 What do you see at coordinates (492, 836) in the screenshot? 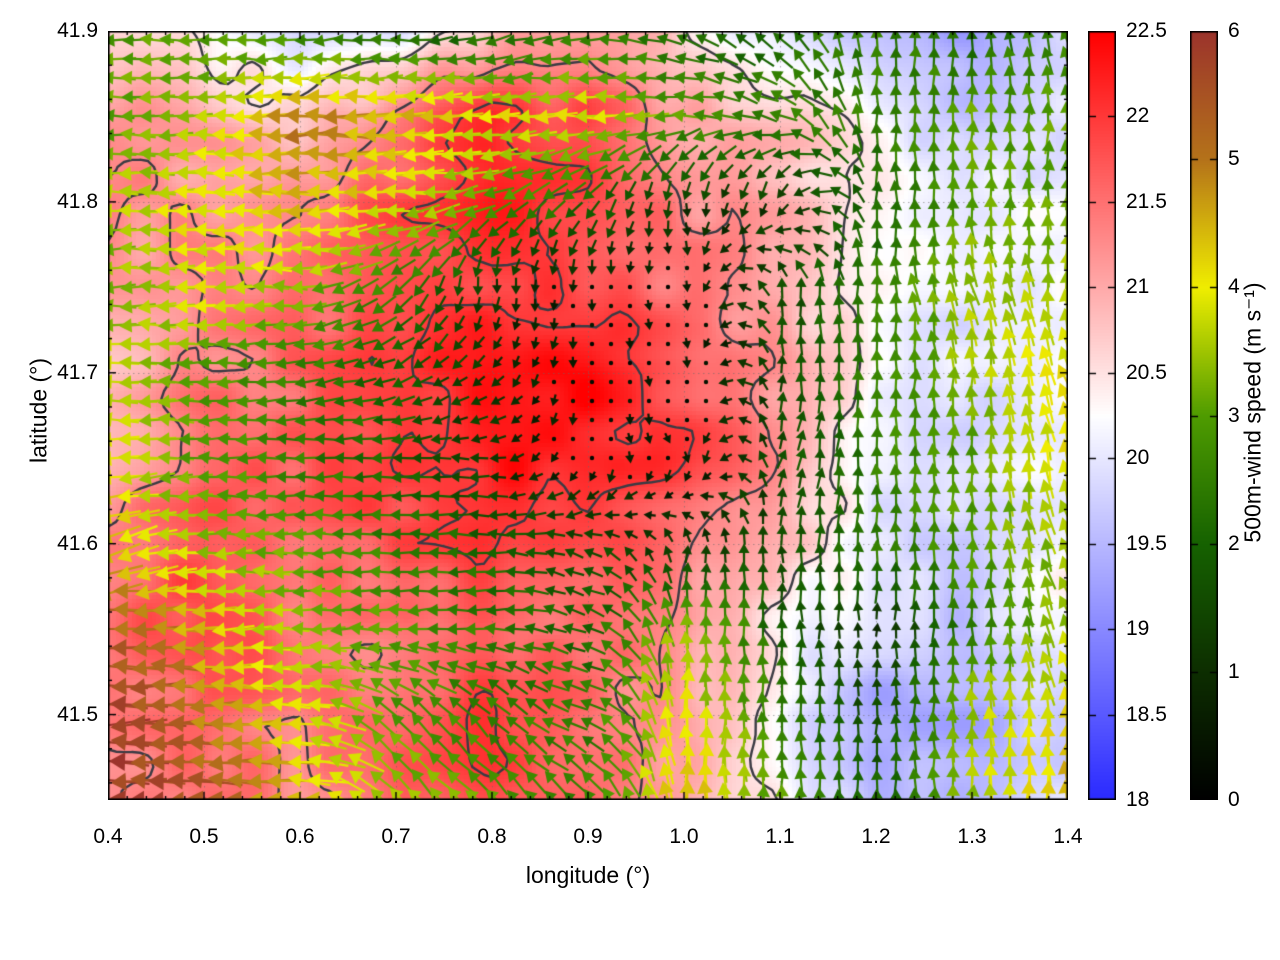
I see `x-tick-label: 0.8` at bounding box center [492, 836].